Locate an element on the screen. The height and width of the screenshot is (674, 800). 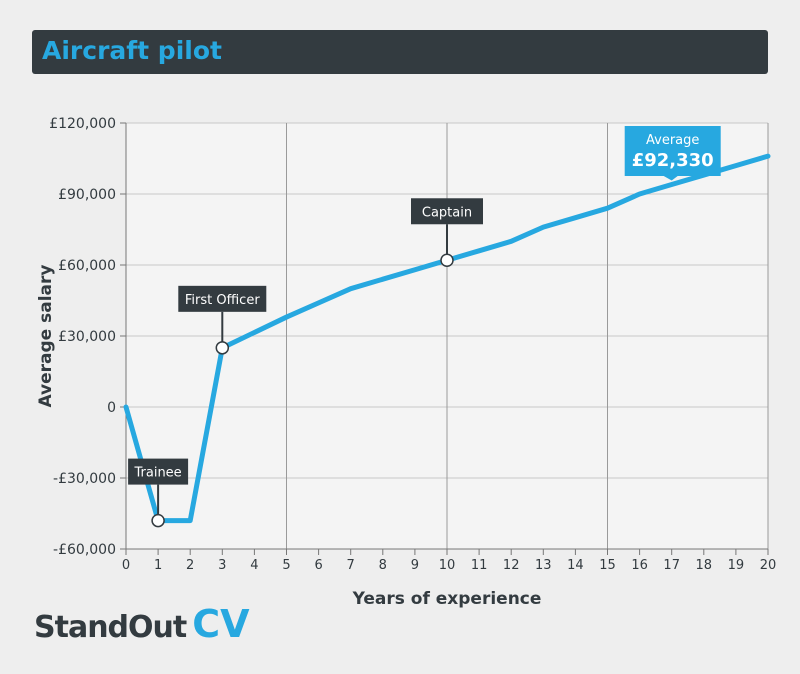
x-tick-label: 0 is located at coordinates (126, 565).